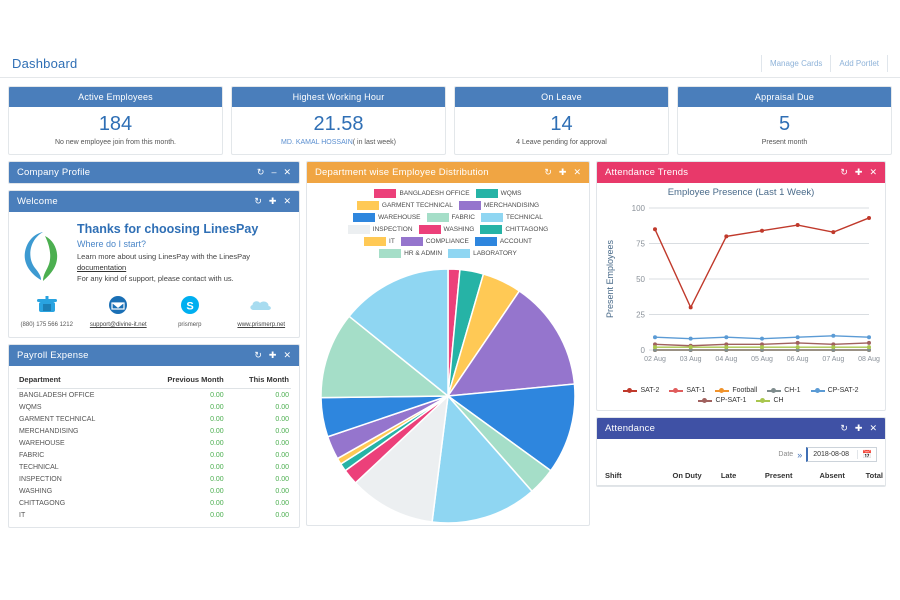  Describe the element at coordinates (154, 431) in the screenshot. I see `table-row: MERCHANDISING 0.00 0.00` at that location.